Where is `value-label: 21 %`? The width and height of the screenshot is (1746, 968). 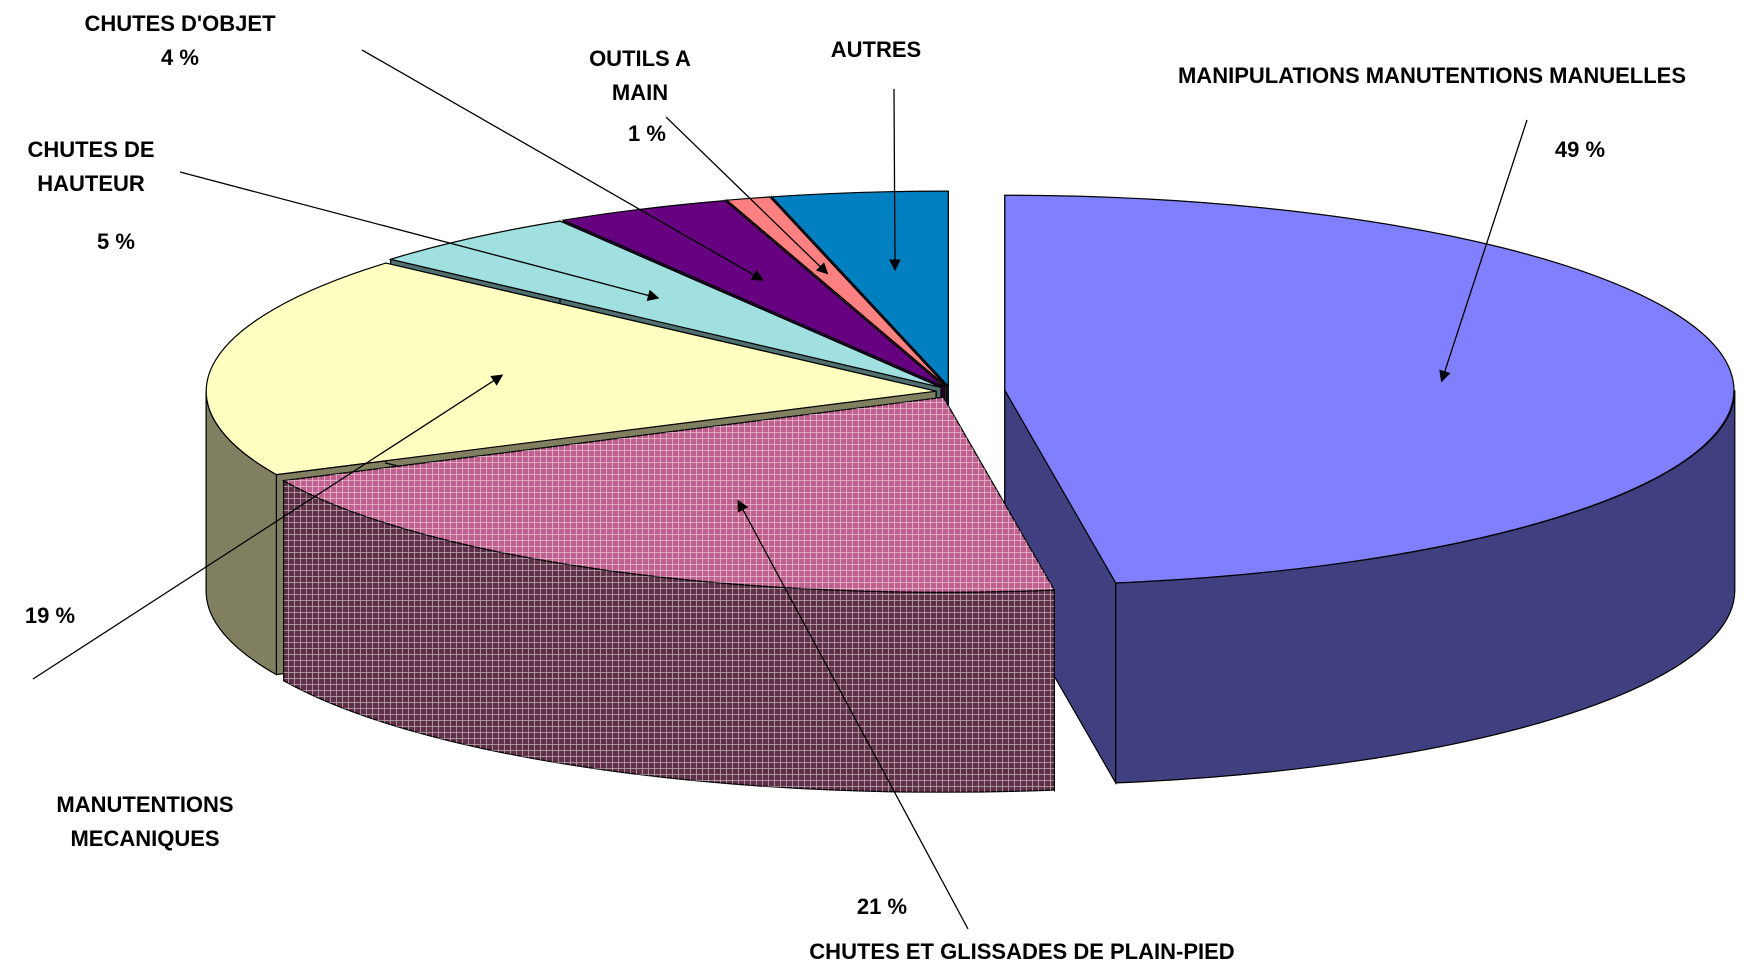 value-label: 21 % is located at coordinates (882, 906).